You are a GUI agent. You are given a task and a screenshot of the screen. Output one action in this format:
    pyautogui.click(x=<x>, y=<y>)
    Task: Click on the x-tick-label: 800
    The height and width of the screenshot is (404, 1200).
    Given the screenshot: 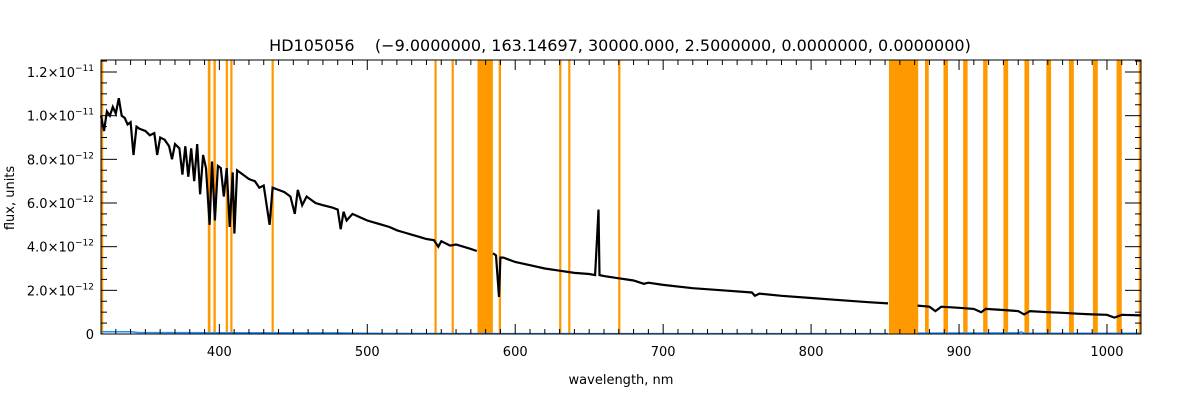 What is the action you would take?
    pyautogui.click(x=811, y=352)
    